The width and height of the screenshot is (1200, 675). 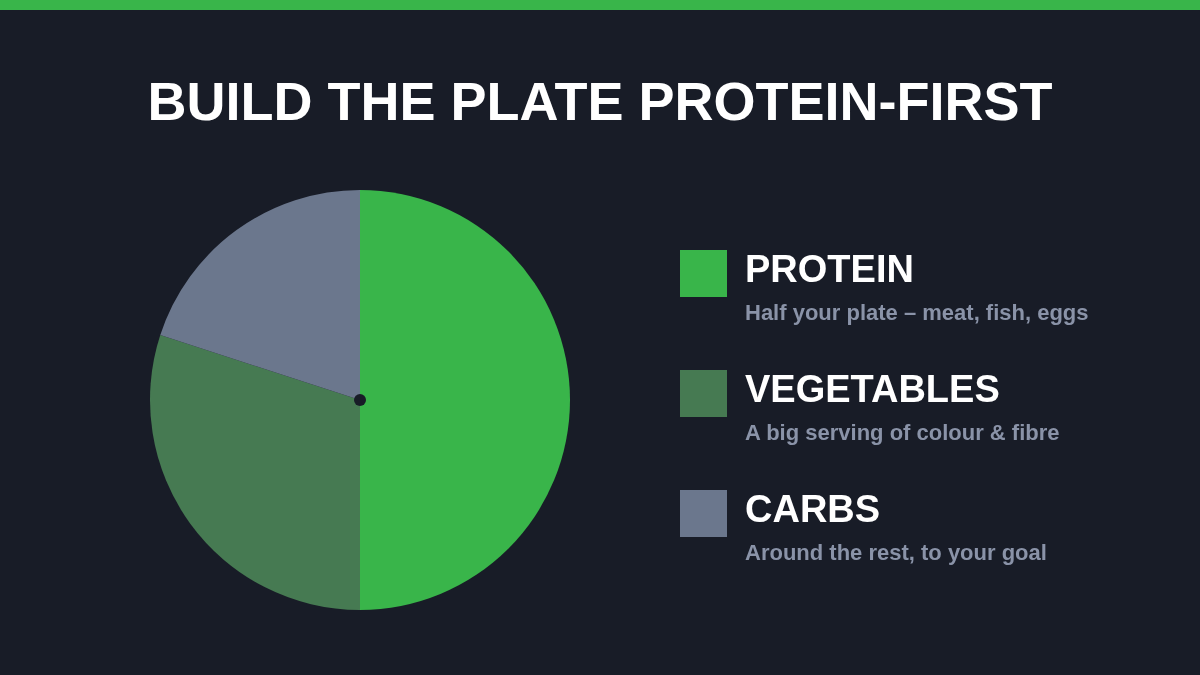 What do you see at coordinates (896, 553) in the screenshot?
I see `text: Around the rest, to your goal` at bounding box center [896, 553].